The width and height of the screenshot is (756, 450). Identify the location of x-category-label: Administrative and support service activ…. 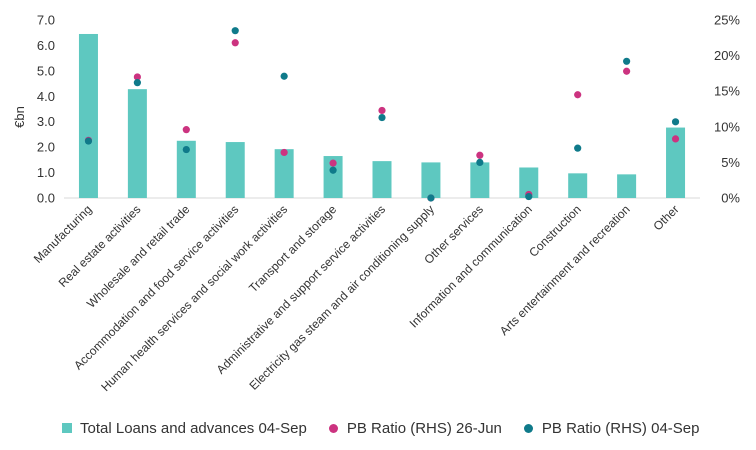
(301, 289).